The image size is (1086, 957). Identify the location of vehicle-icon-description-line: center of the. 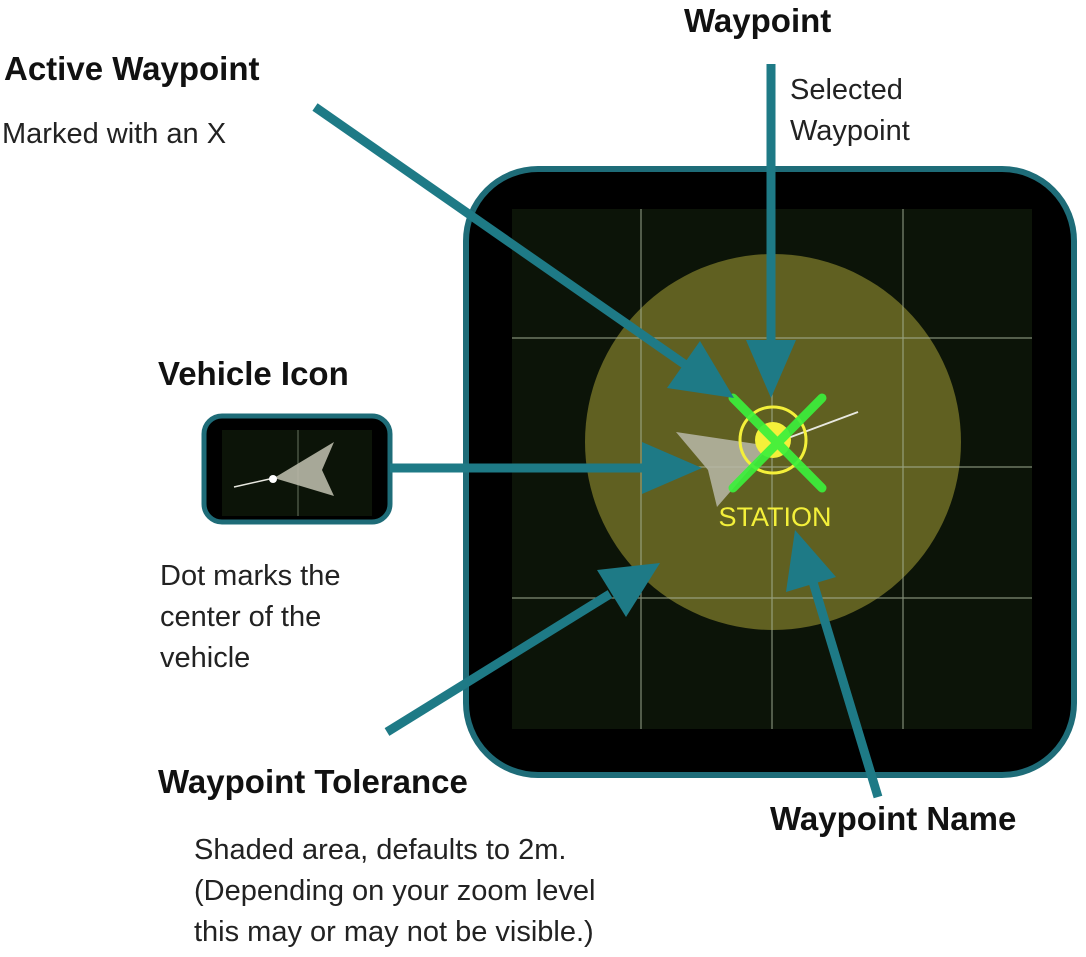
(241, 617).